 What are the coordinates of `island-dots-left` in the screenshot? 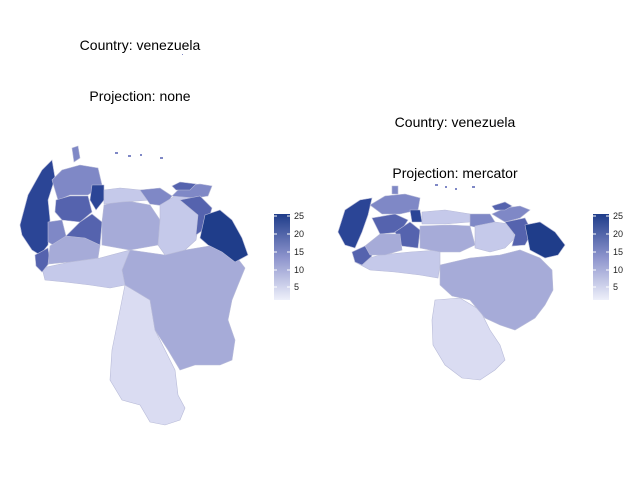 It's located at (149, 106).